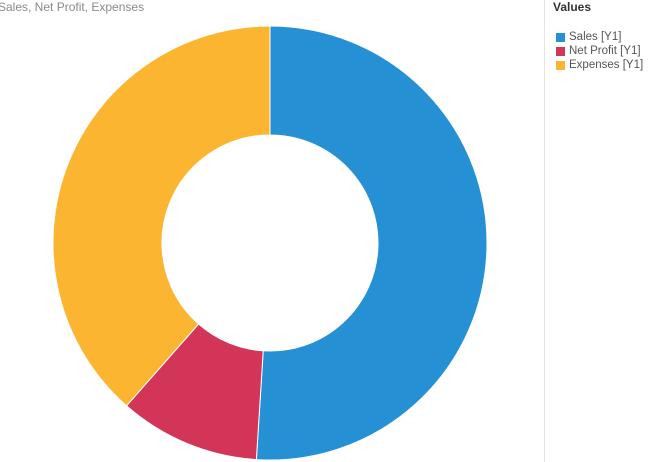 Image resolution: width=664 pixels, height=462 pixels. Describe the element at coordinates (72, 7) in the screenshot. I see `chart-title: Sales, Net Profit, Expenses` at that location.